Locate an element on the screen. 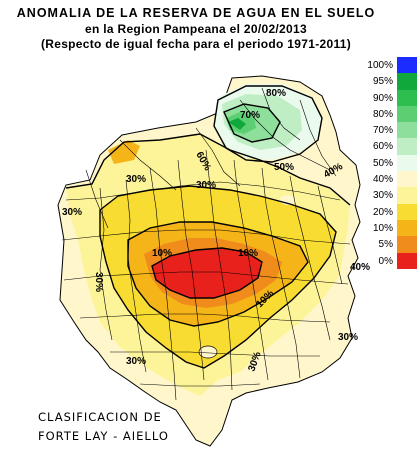  legend-item: 95% is located at coordinates (392, 81).